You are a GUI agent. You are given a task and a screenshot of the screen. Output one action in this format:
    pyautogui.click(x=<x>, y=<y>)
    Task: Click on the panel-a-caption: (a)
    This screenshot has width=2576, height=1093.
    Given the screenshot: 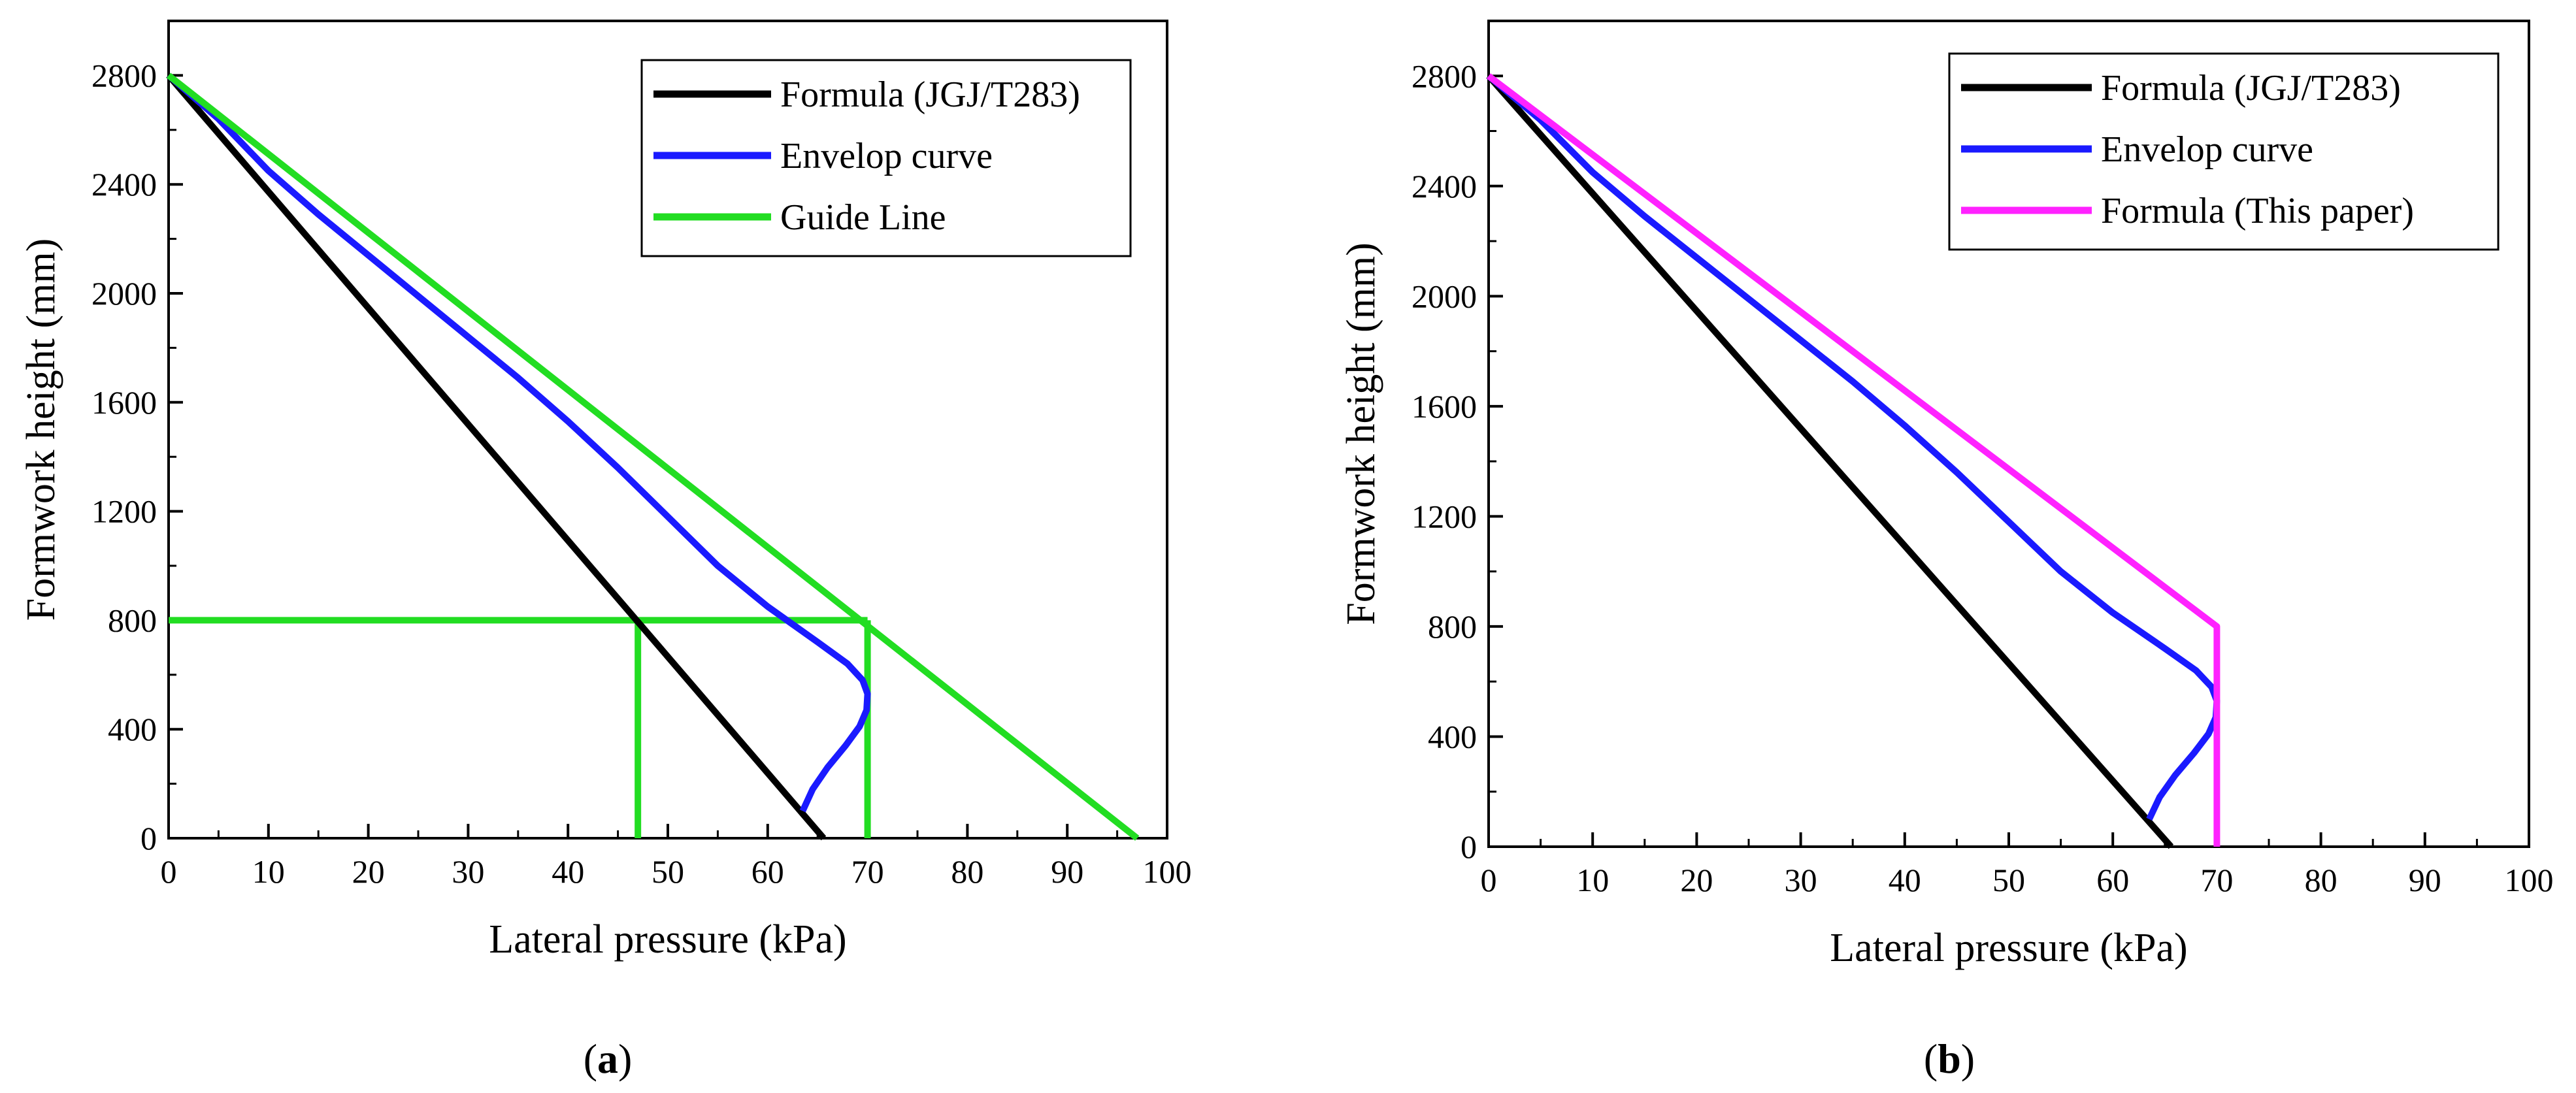 What is the action you would take?
    pyautogui.click(x=608, y=1059)
    